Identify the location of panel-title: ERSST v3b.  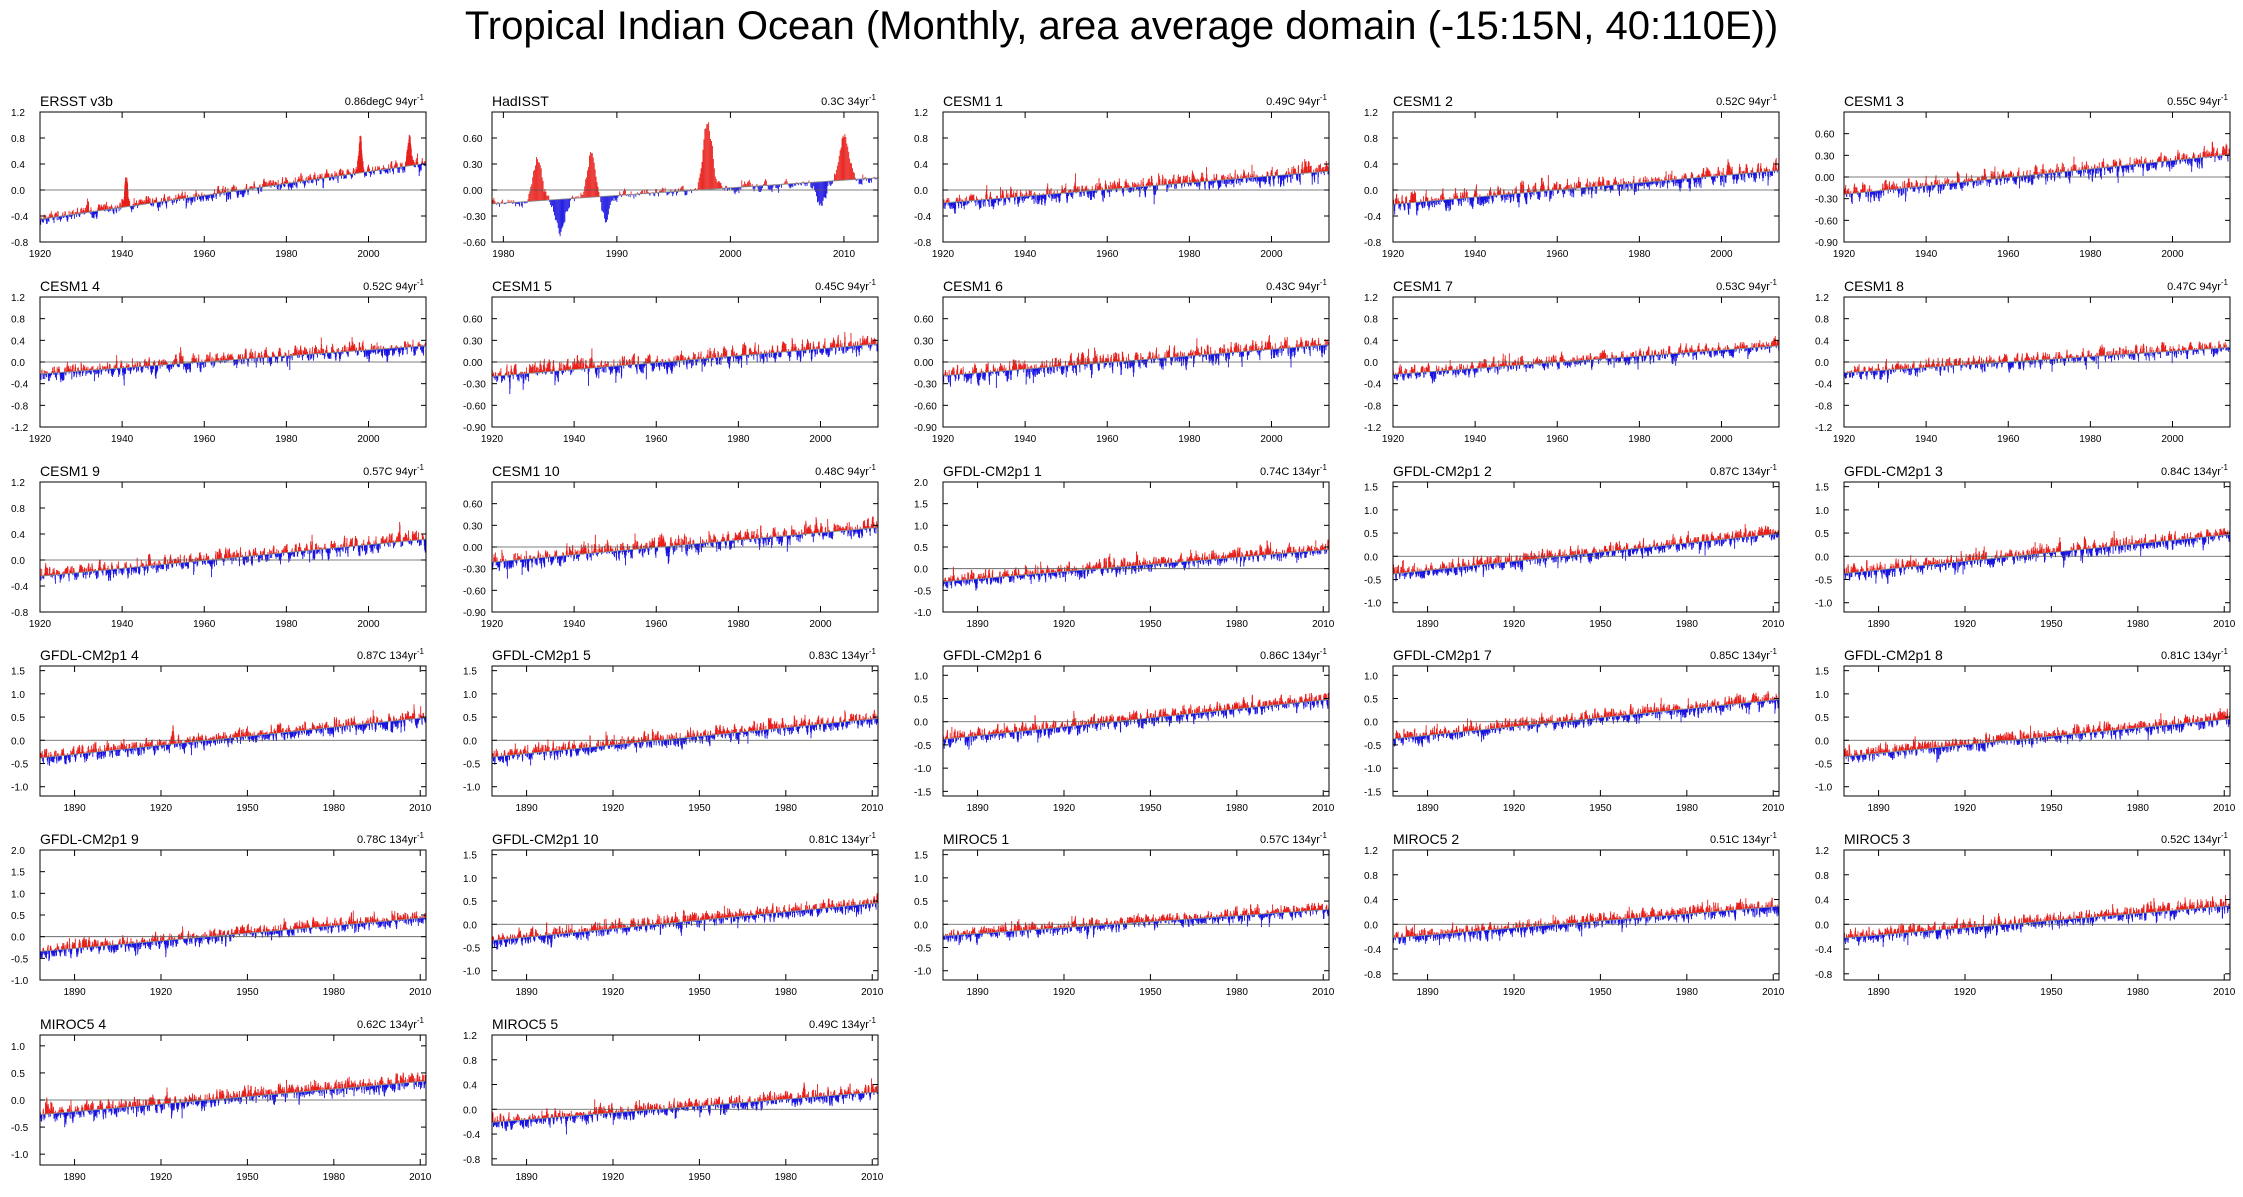
(76, 101).